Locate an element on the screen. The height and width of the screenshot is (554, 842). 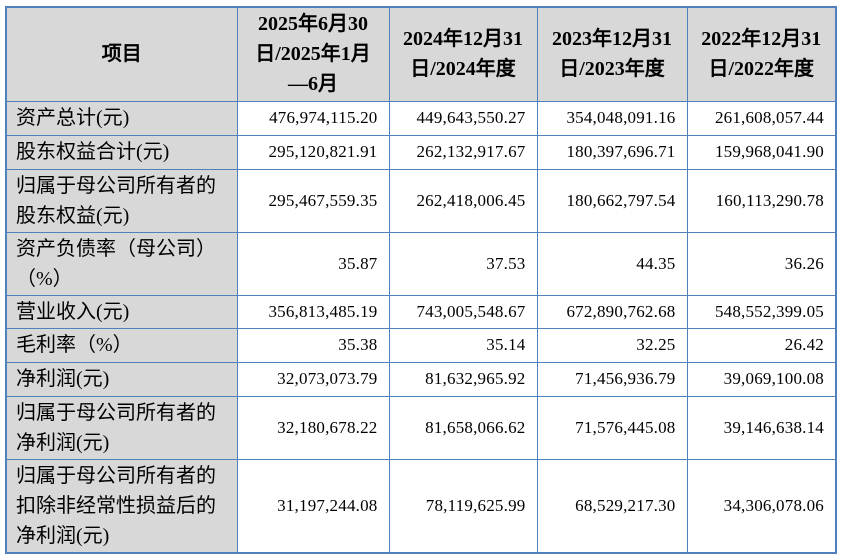
row-label: 归属于母公司所有者的 净利润(元) is located at coordinates (121, 427).